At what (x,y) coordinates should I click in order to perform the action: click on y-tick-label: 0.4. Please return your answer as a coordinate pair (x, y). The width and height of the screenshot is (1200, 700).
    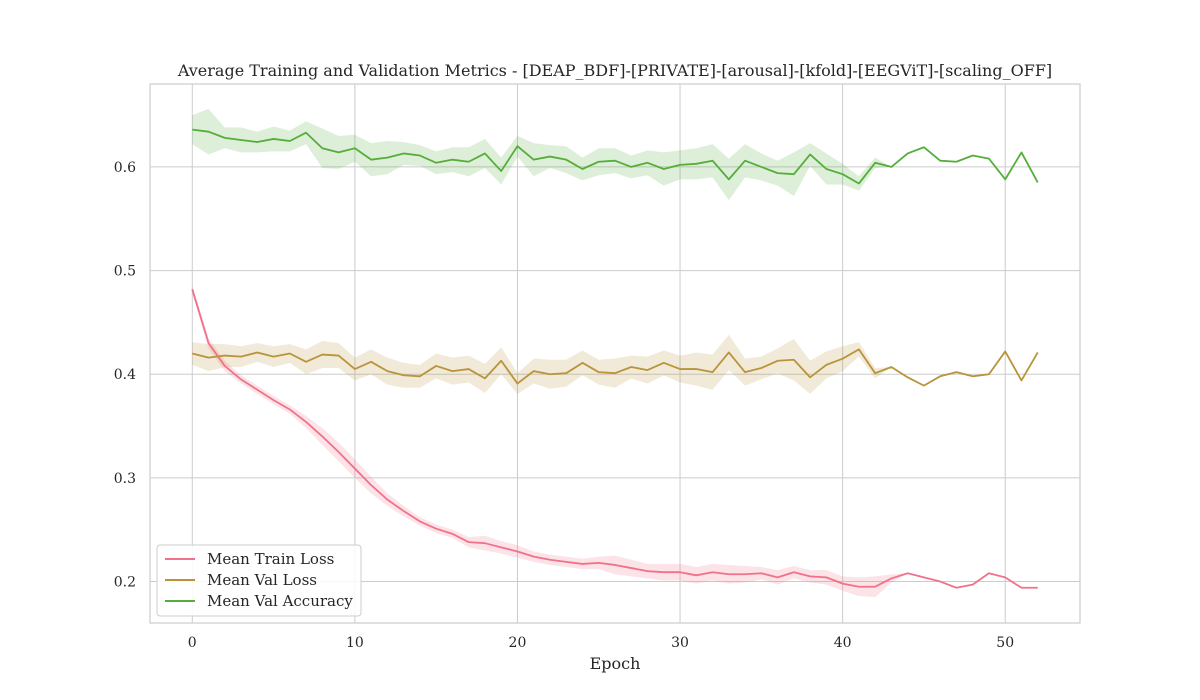
    Looking at the image, I should click on (125, 375).